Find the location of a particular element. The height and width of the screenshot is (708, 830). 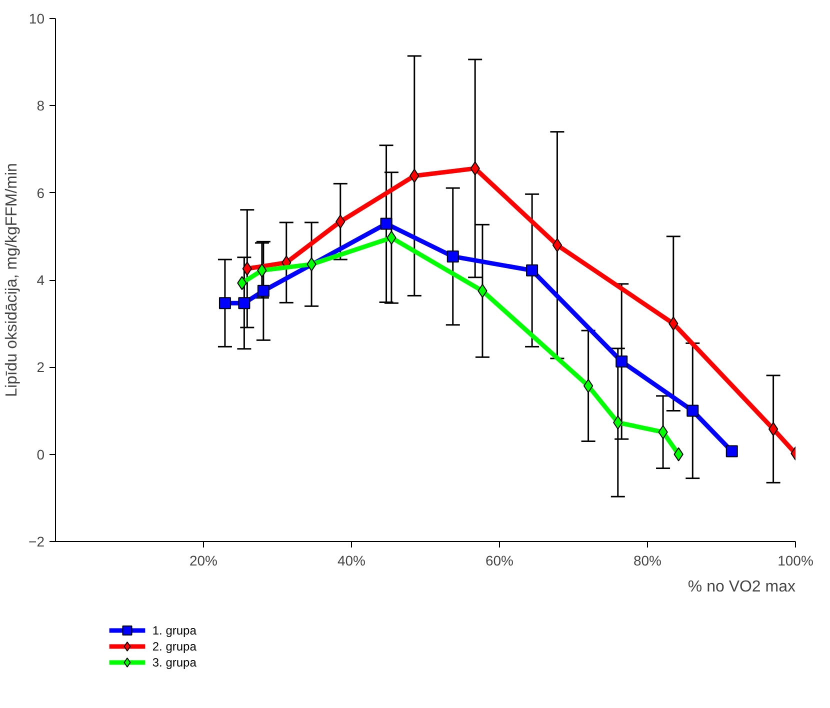

x-axis-title: % no VO2 max is located at coordinates (742, 587).